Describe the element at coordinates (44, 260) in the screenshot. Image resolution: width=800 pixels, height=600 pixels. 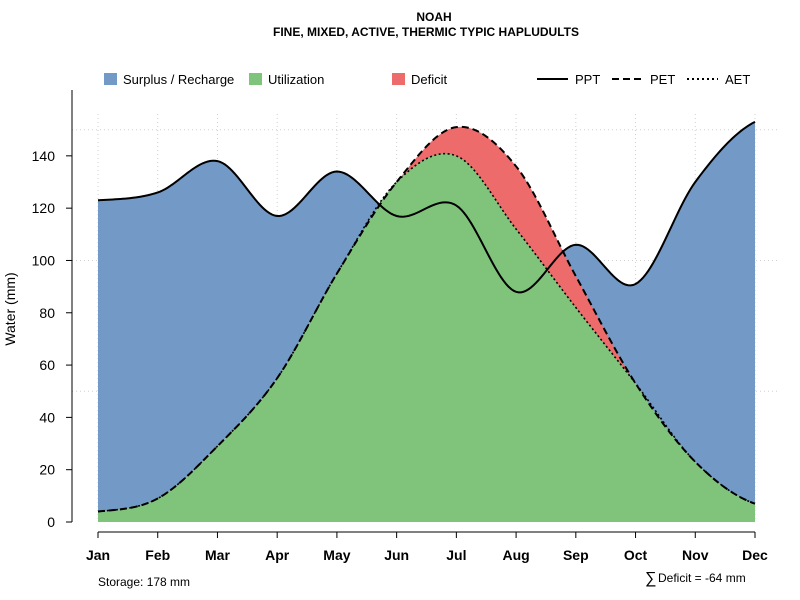
I see `y-tick-label: 100` at that location.